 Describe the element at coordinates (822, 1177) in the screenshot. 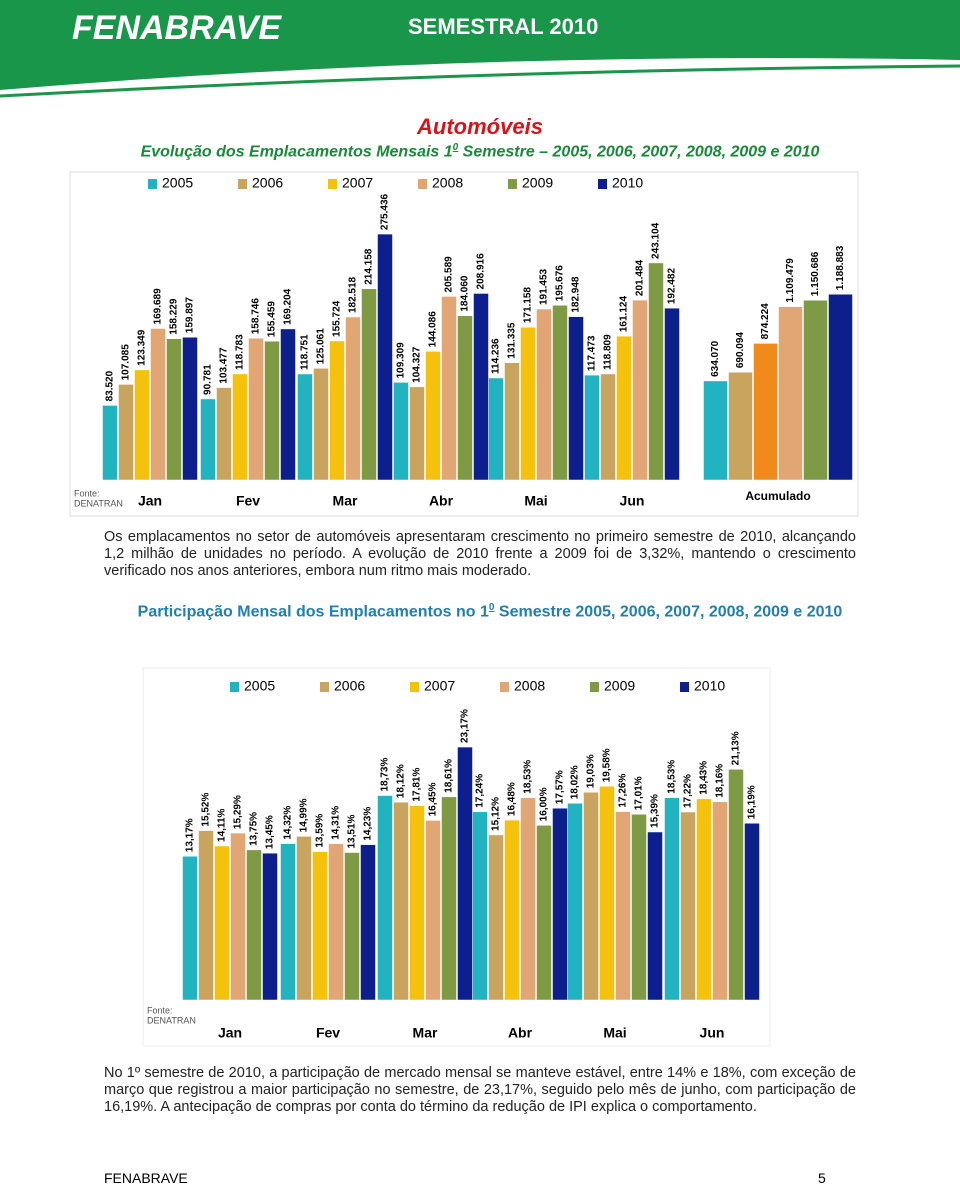

I see `footer-right: 5` at that location.